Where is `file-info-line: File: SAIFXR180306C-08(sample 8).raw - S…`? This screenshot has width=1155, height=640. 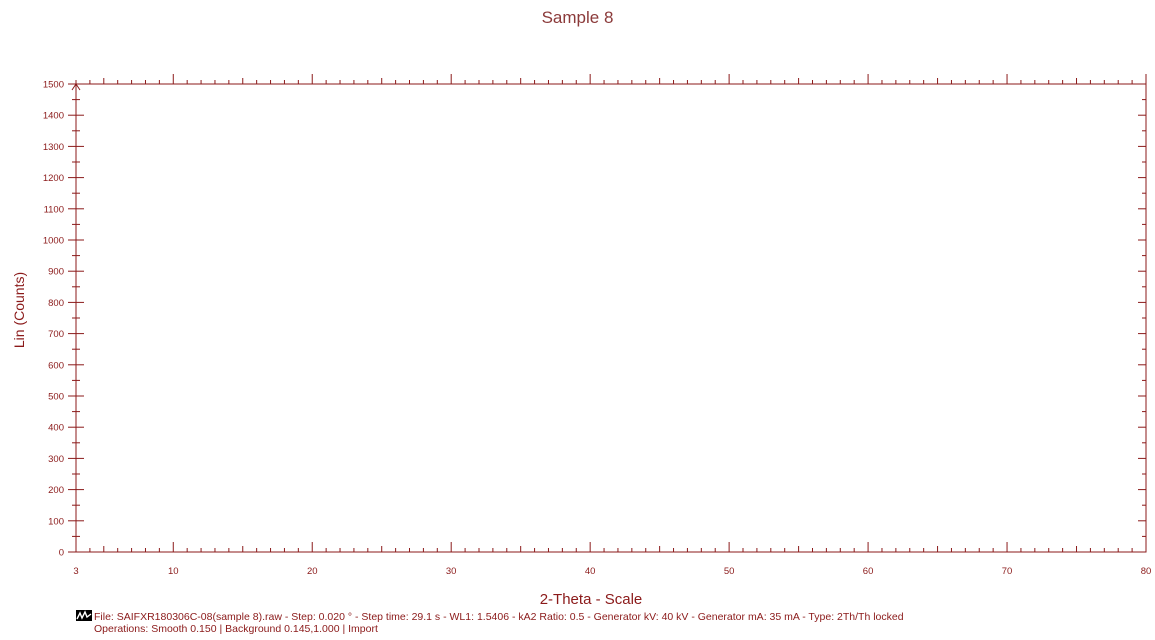 file-info-line: File: SAIFXR180306C-08(sample 8).raw - S… is located at coordinates (499, 617).